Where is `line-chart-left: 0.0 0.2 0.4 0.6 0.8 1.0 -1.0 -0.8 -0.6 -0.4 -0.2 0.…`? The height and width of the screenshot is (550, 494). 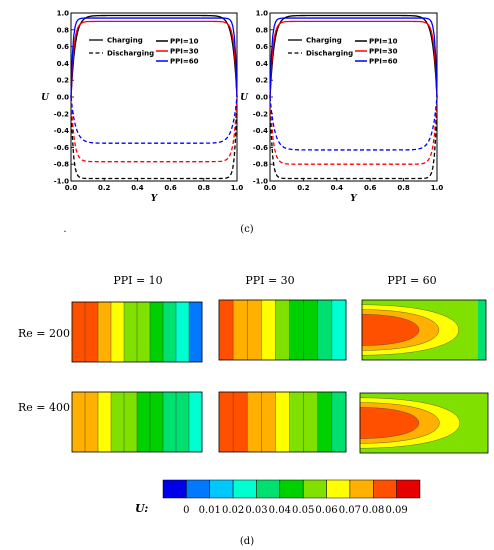
line-chart-left: 0.0 0.2 0.4 0.6 0.8 1.0 -1.0 -0.8 -0.6 -0.4 -0.2 0.… is located at coordinates (142, 107).